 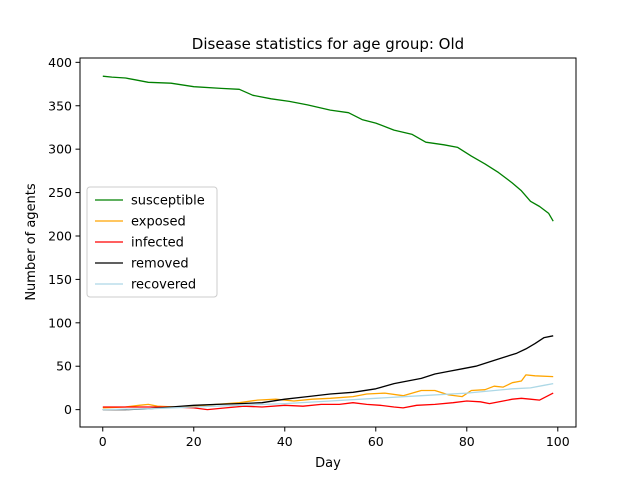 I want to click on legend-box, so click(x=152, y=242).